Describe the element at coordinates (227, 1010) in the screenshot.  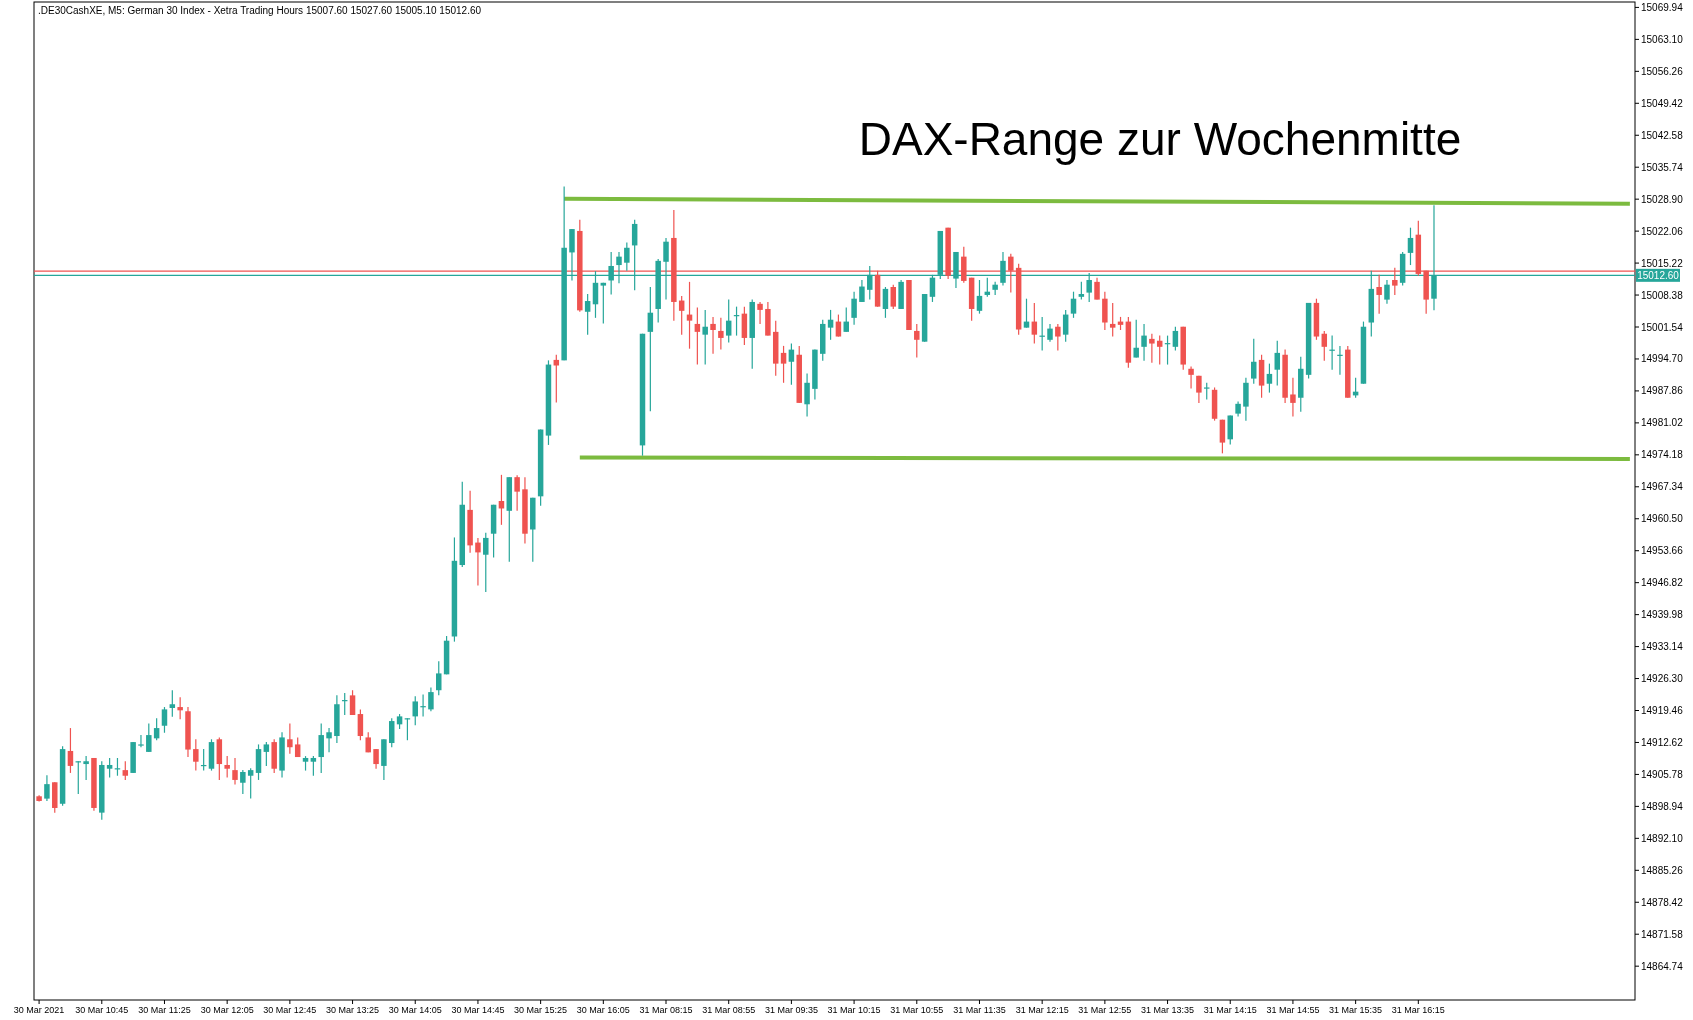
I see `x-tick-label: 30 Mar 12:05` at that location.